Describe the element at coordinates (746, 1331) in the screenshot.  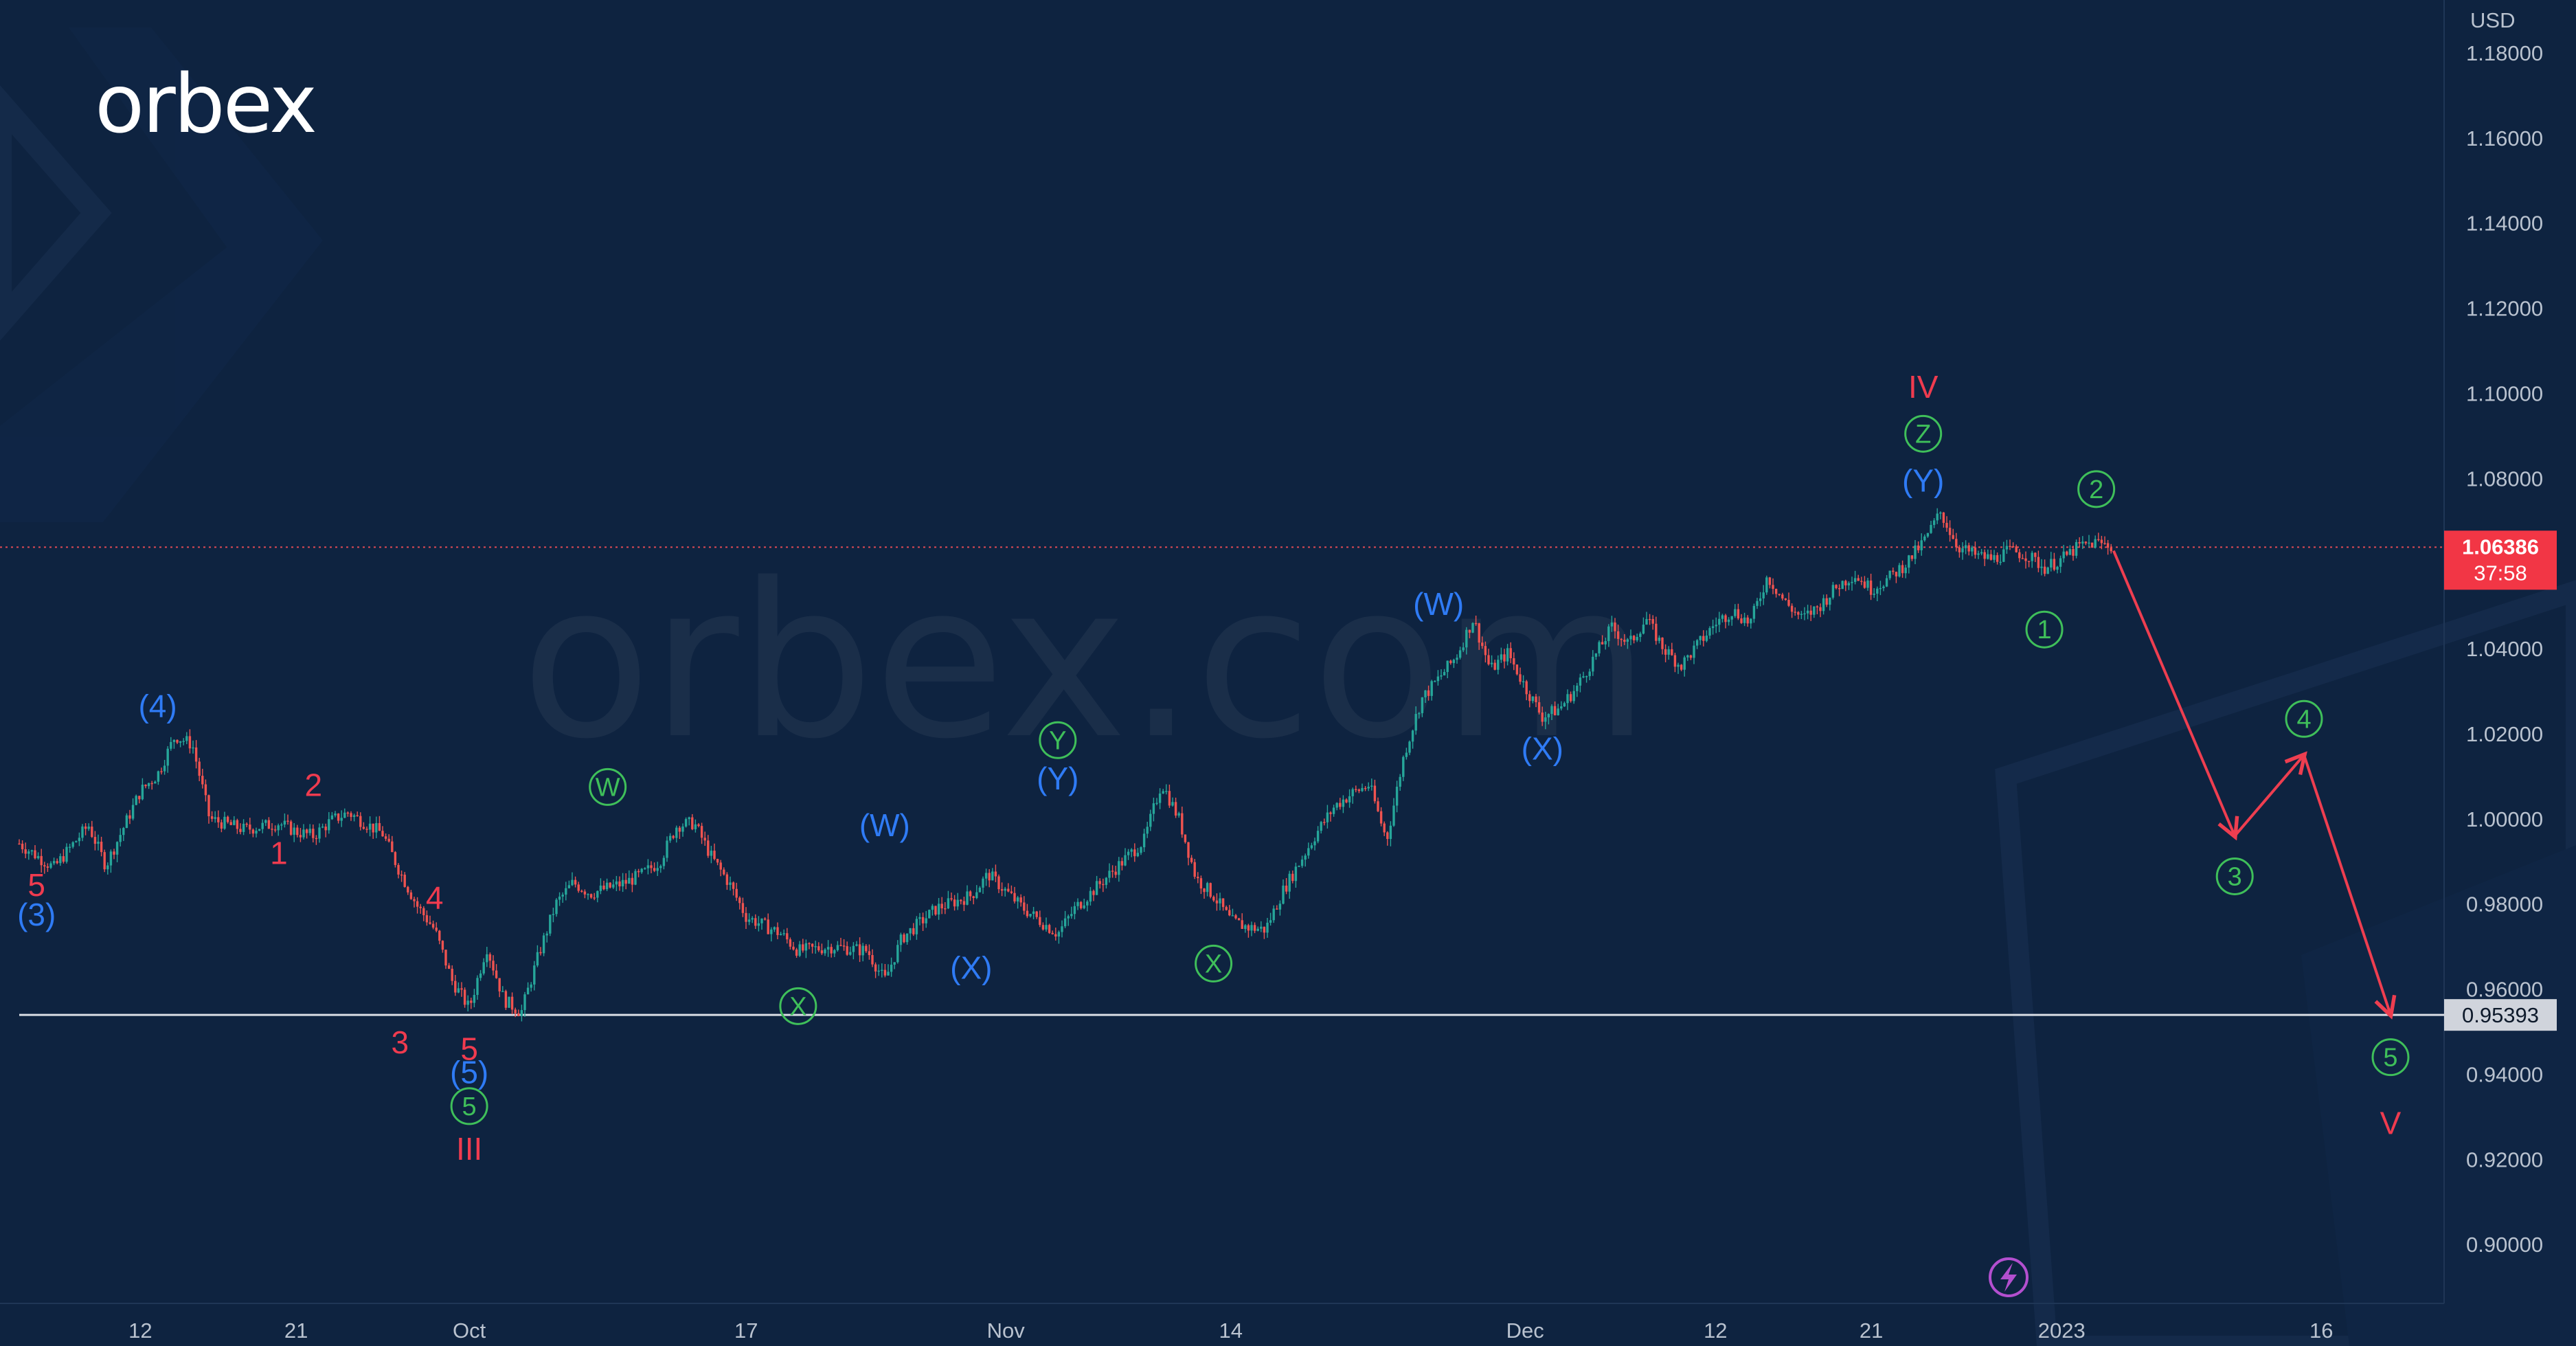
I see `time-tick-label: 17` at that location.